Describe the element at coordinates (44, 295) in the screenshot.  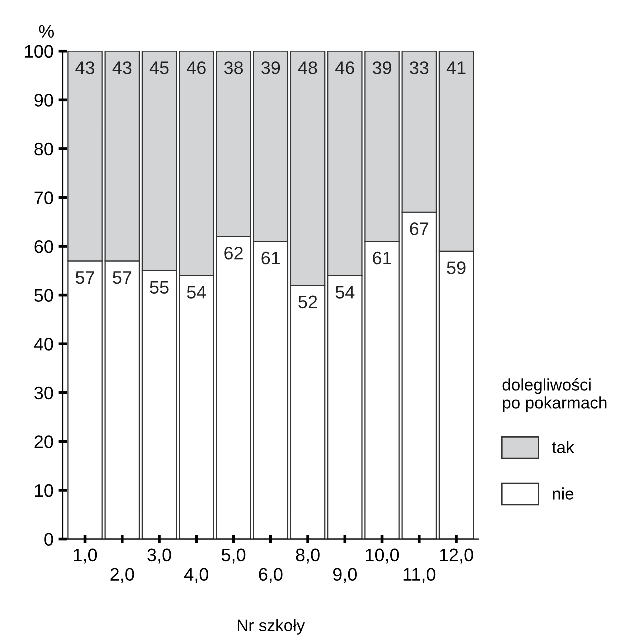
I see `y-tick-label: 50` at that location.